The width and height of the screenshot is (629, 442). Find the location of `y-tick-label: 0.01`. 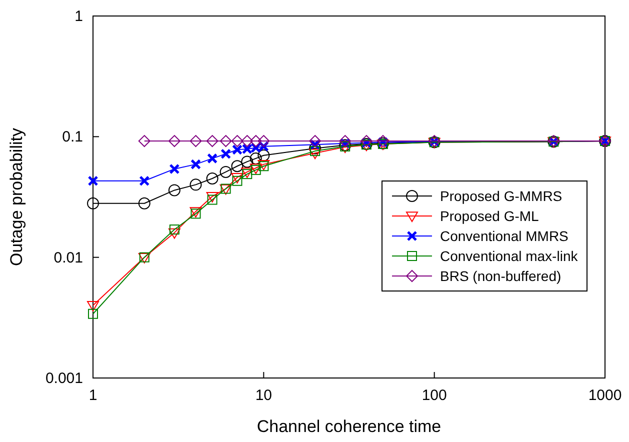

y-tick-label: 0.01 is located at coordinates (68, 257).